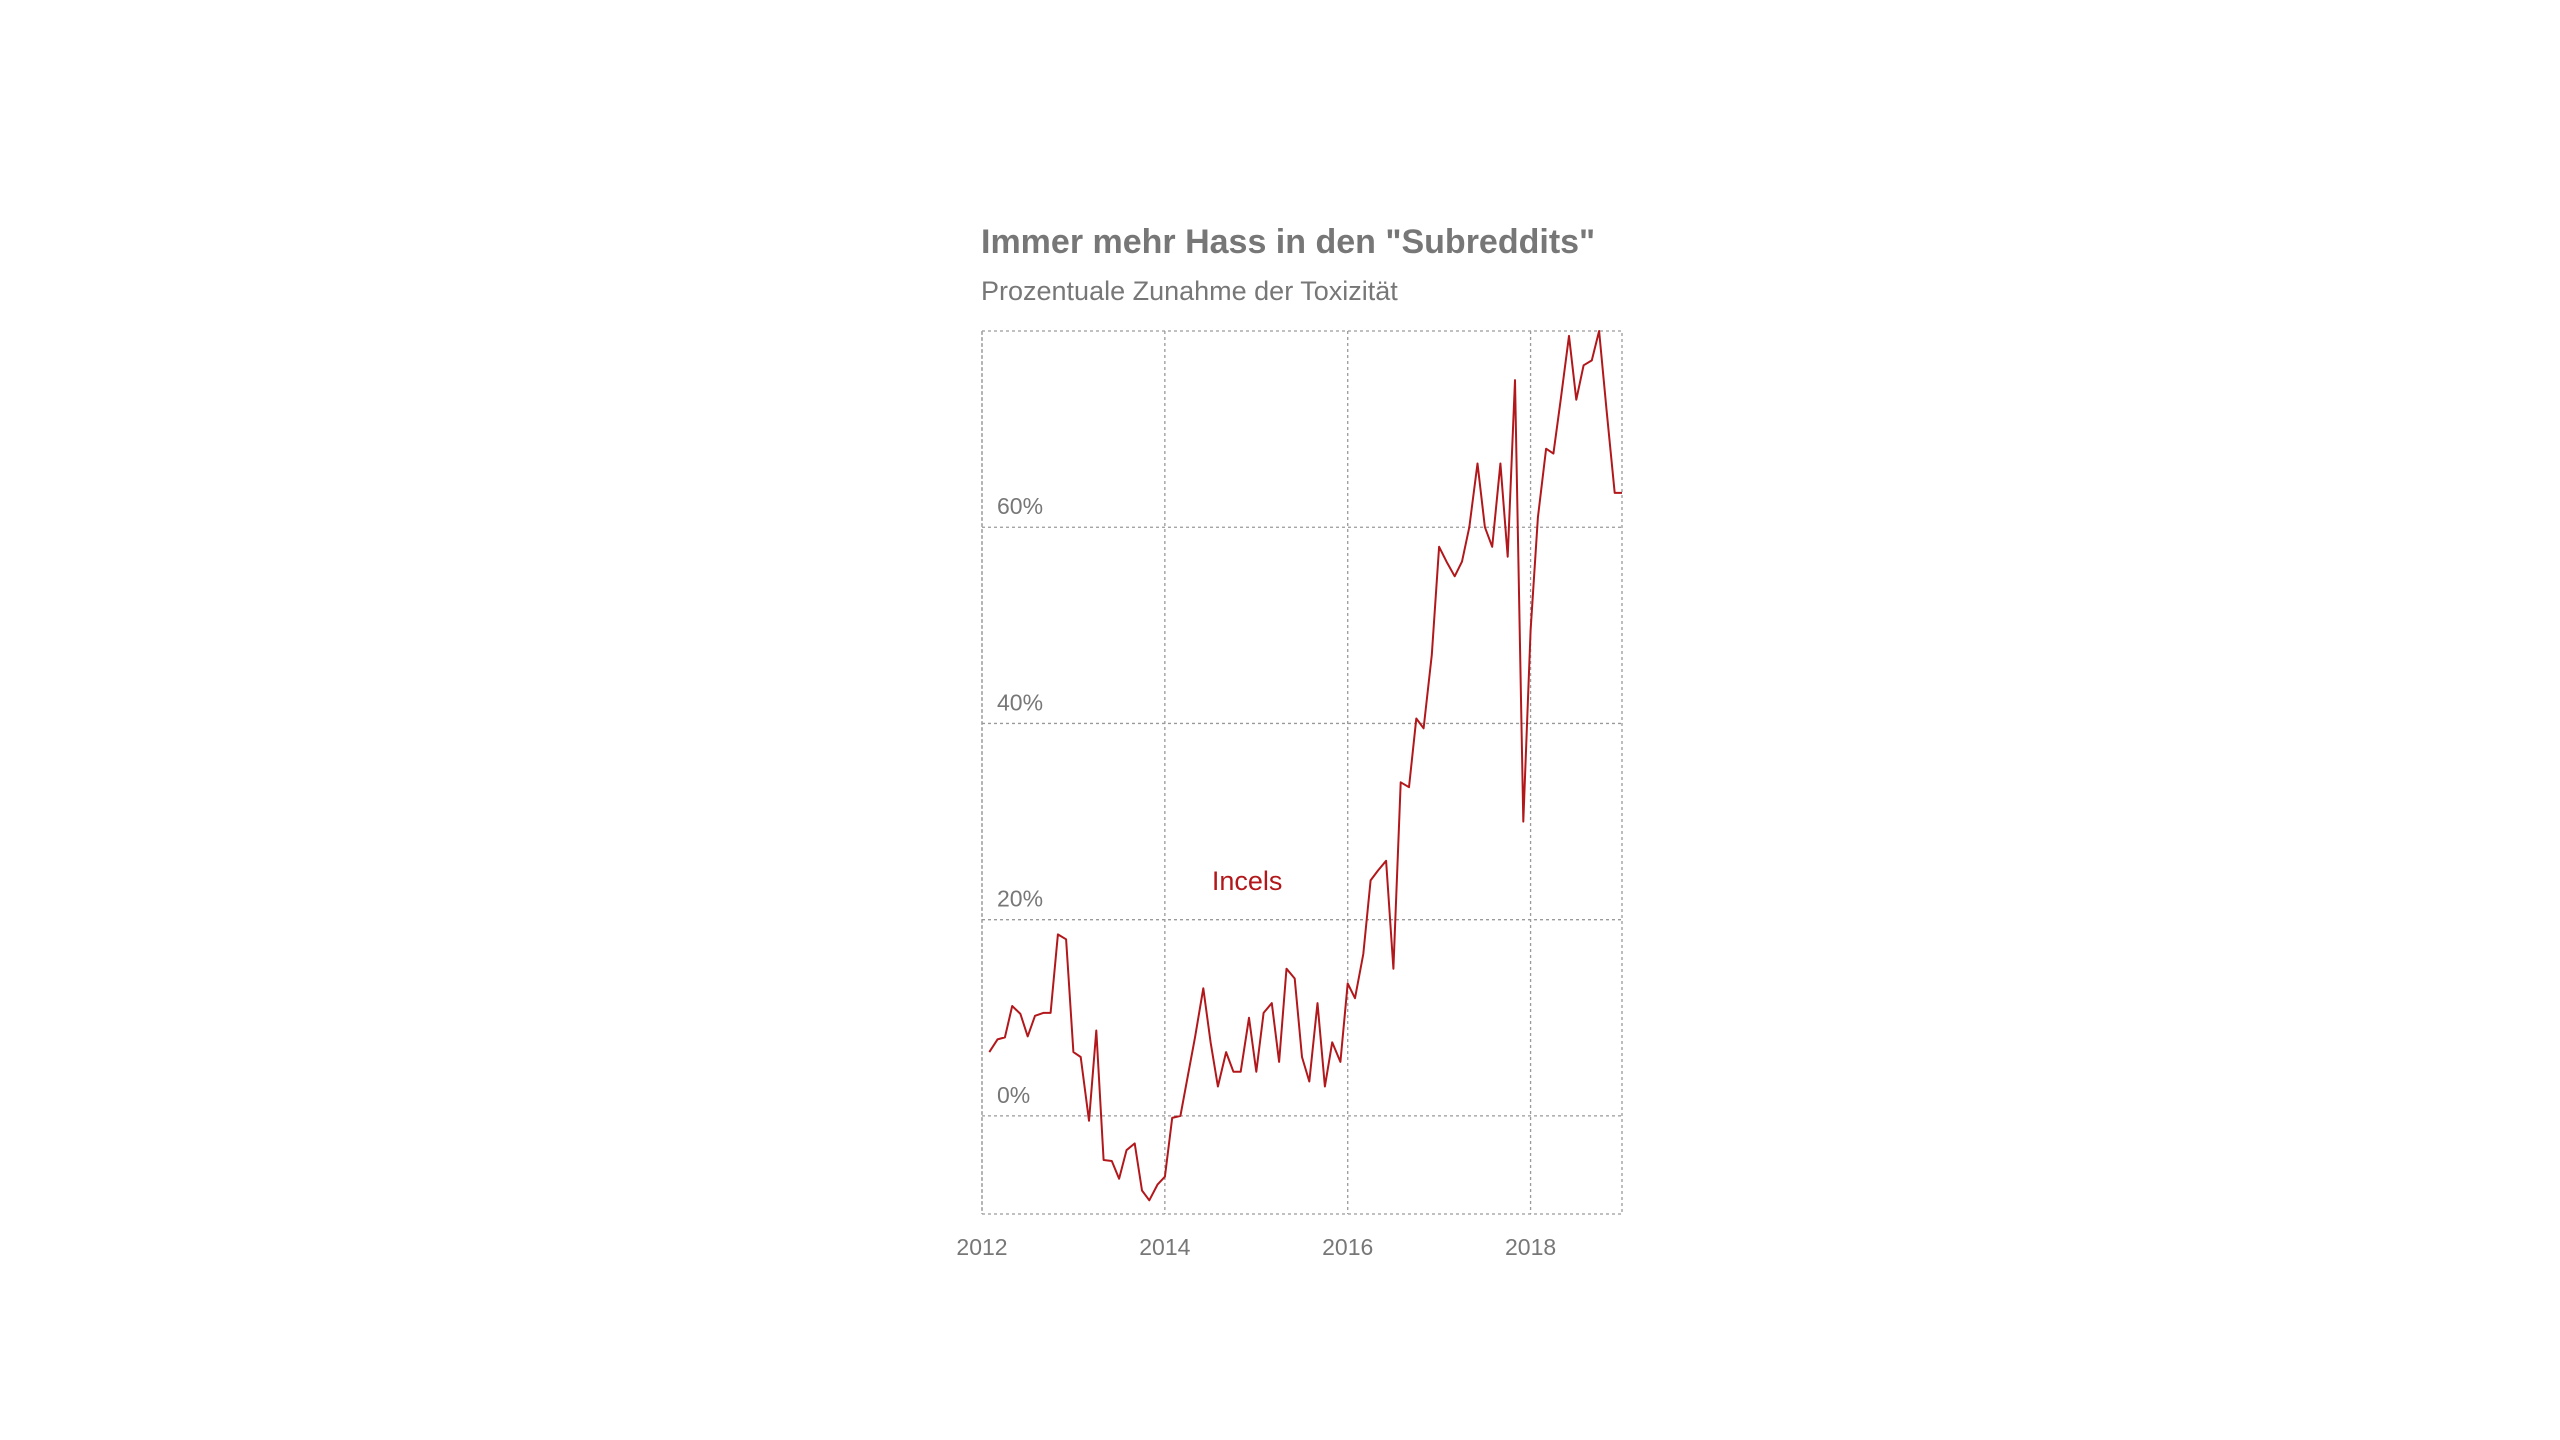  What do you see at coordinates (1189, 291) in the screenshot?
I see `chart-subtitle: Prozentuale Zunahme der Toxizität` at bounding box center [1189, 291].